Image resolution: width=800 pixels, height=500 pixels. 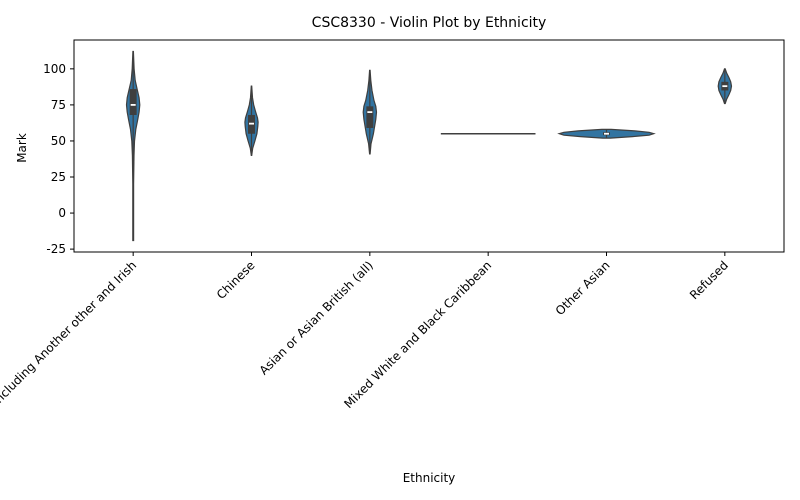 I want to click on y-tick-label: 50, so click(x=58, y=141).